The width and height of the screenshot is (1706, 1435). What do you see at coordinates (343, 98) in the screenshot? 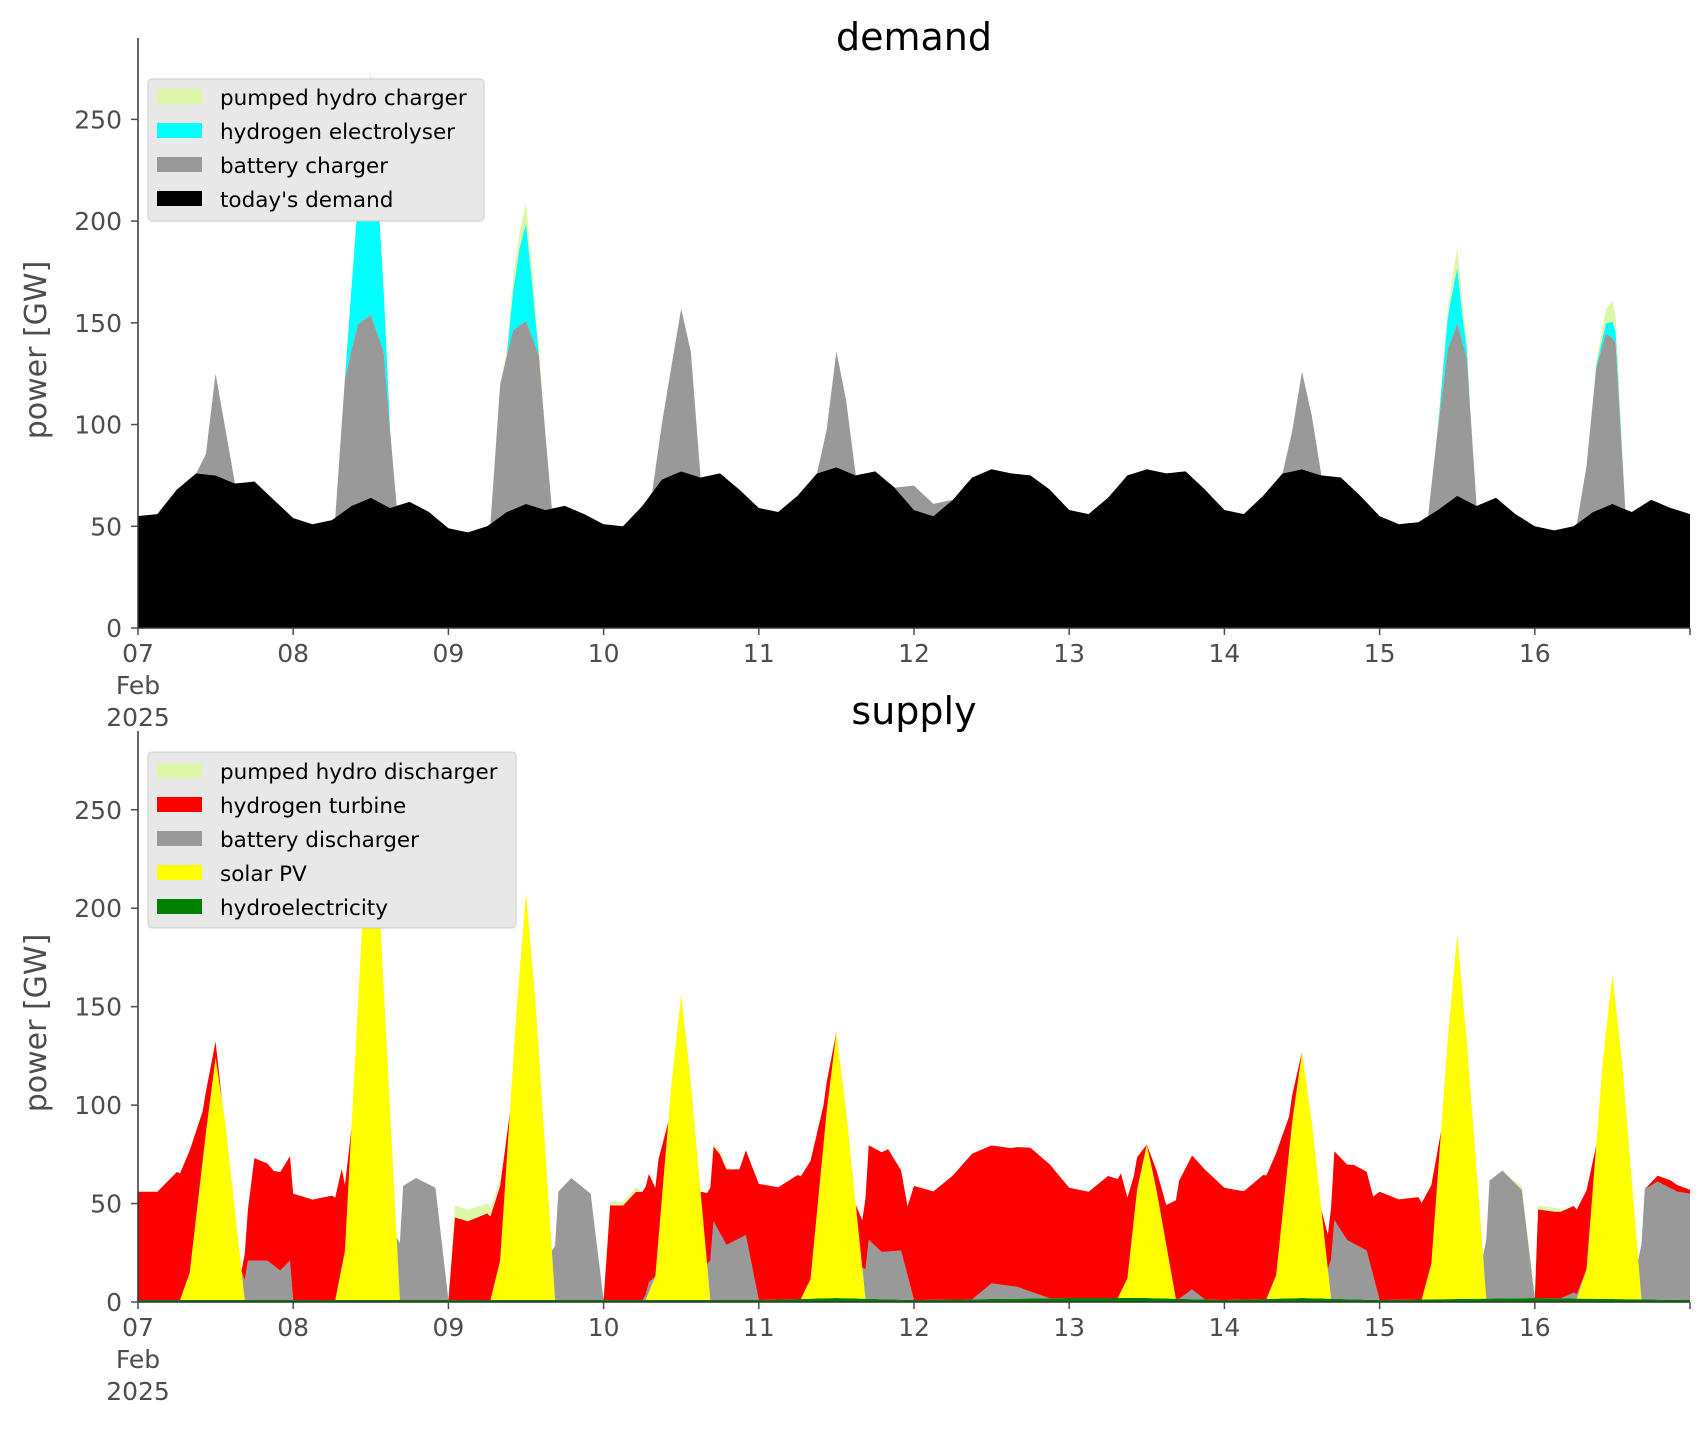
I see `legend-label-pumped-hydro-charger: pumped hydro charger` at bounding box center [343, 98].